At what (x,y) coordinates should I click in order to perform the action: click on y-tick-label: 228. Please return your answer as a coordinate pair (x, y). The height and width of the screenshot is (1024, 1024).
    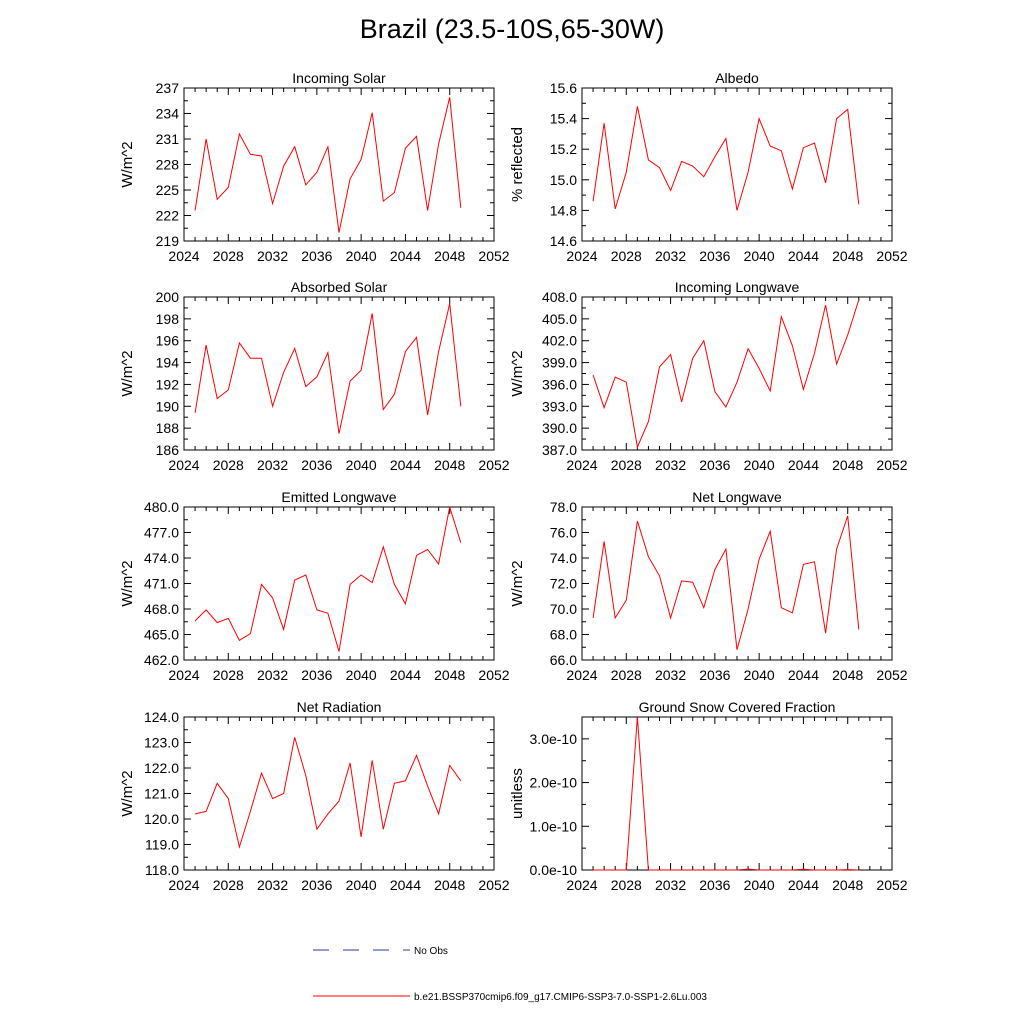
    Looking at the image, I should click on (168, 165).